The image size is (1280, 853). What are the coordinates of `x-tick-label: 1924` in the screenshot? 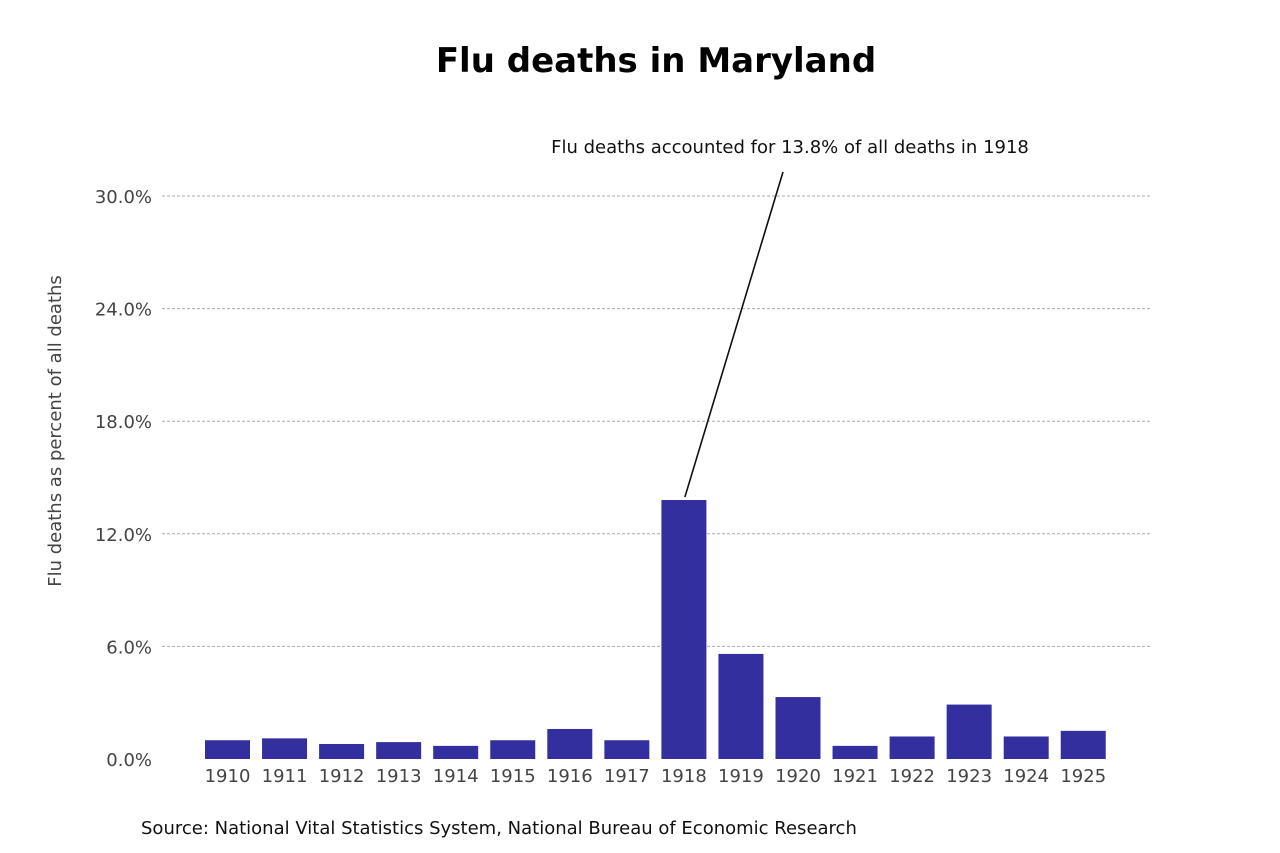 It's located at (1026, 776).